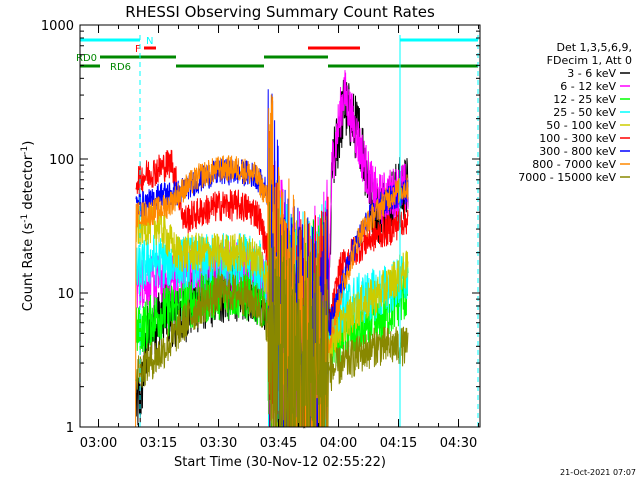 The image size is (640, 480). What do you see at coordinates (591, 73) in the screenshot?
I see `legend-label-3-6-kev: 3 - 6 keV` at bounding box center [591, 73].